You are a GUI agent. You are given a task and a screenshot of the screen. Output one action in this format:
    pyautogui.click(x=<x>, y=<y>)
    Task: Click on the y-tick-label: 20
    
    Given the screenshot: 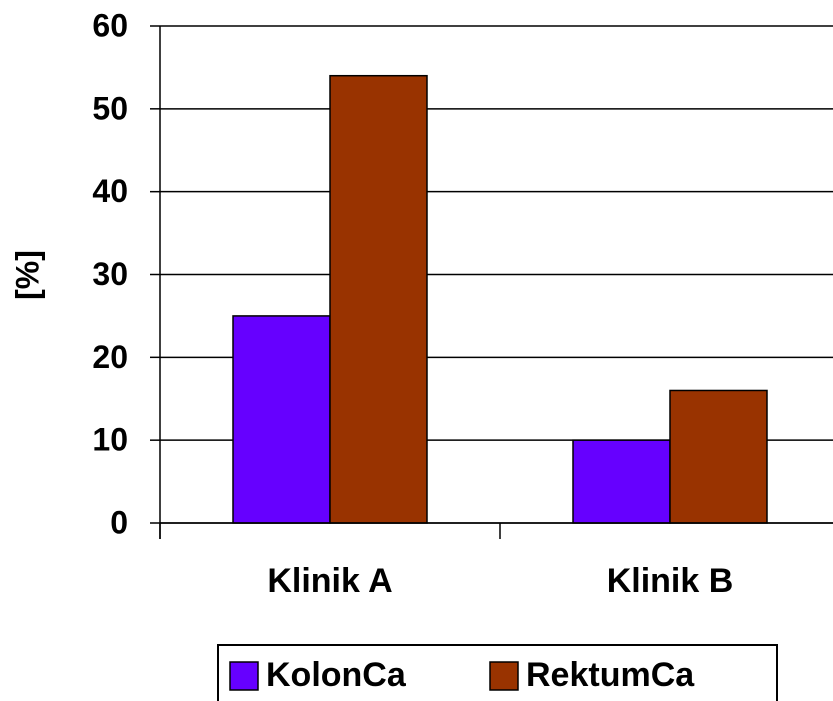 What is the action you would take?
    pyautogui.click(x=110, y=357)
    